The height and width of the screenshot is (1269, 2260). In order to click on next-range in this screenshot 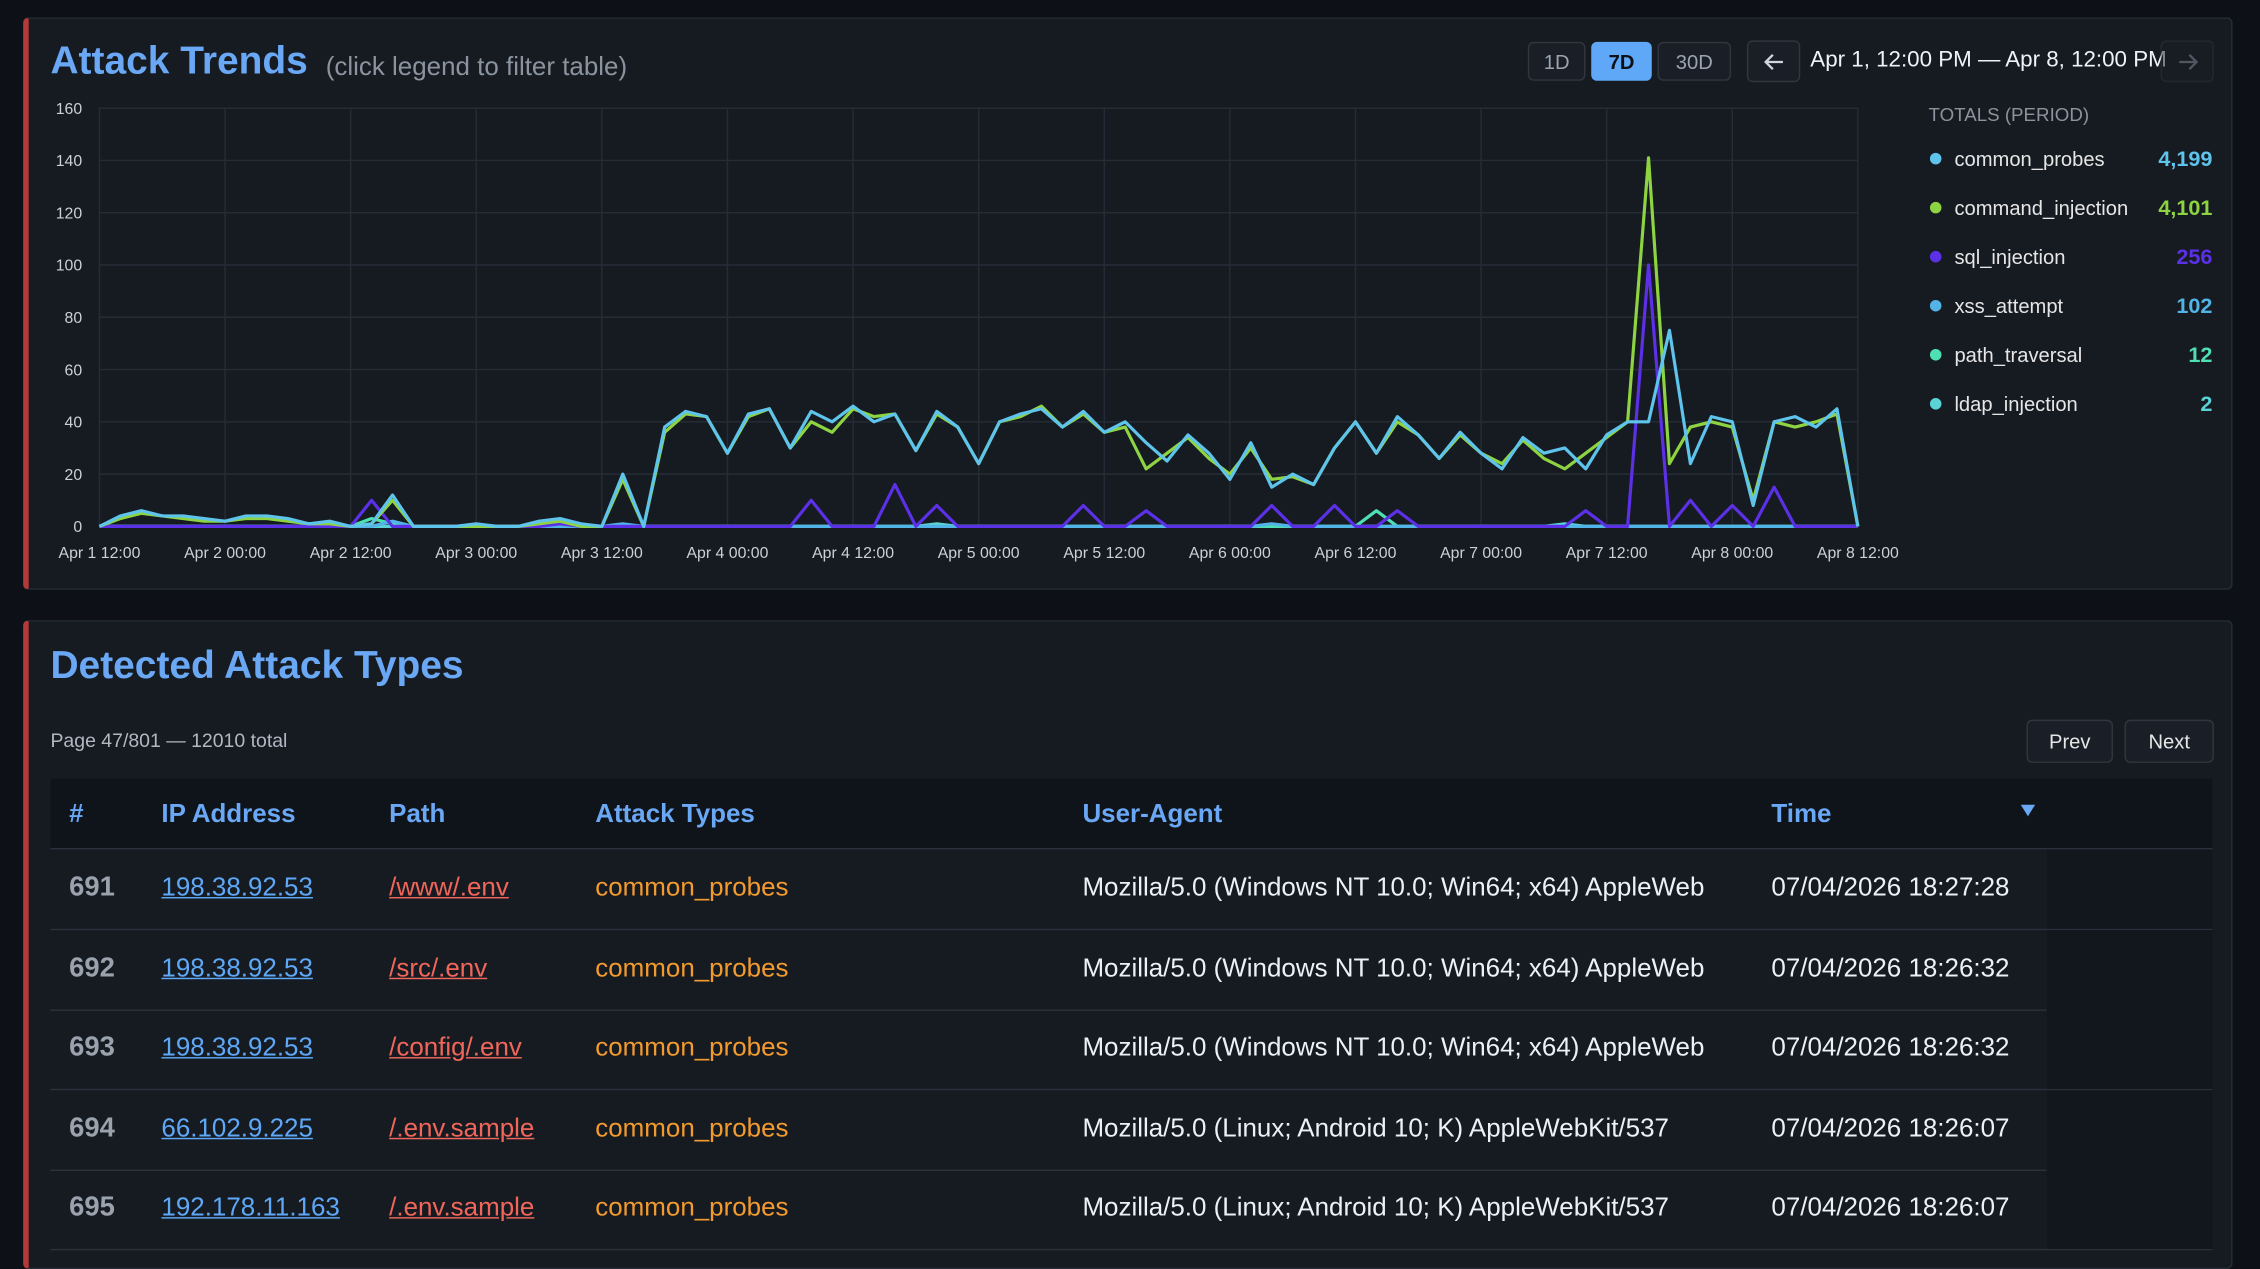, I will do `click(2187, 61)`.